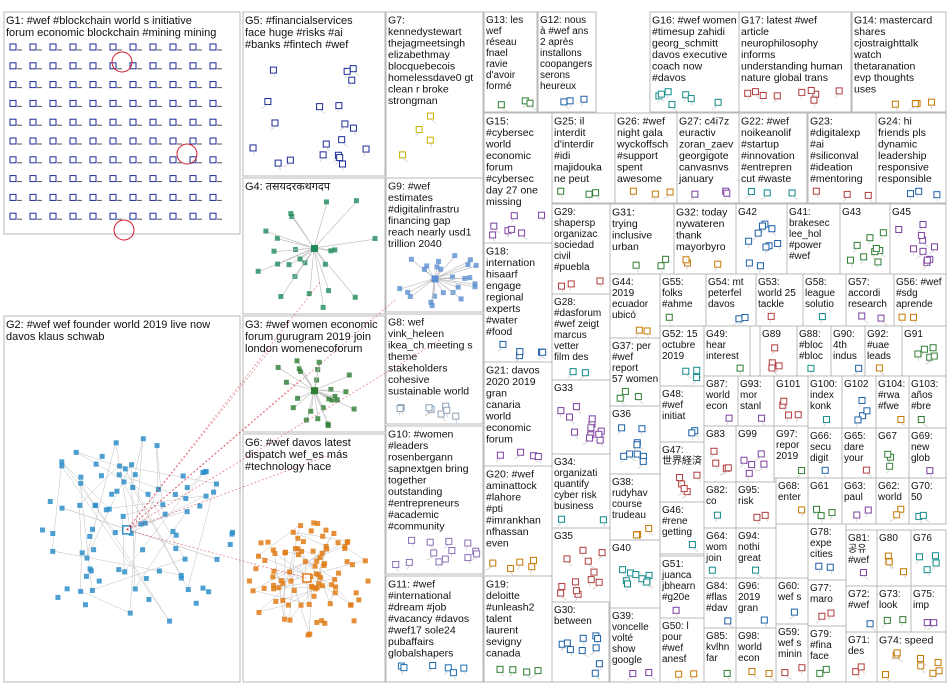 Image resolution: width=950 pixels, height=688 pixels. What do you see at coordinates (778, 351) in the screenshot?
I see `group-panel-g89: G89` at bounding box center [778, 351].